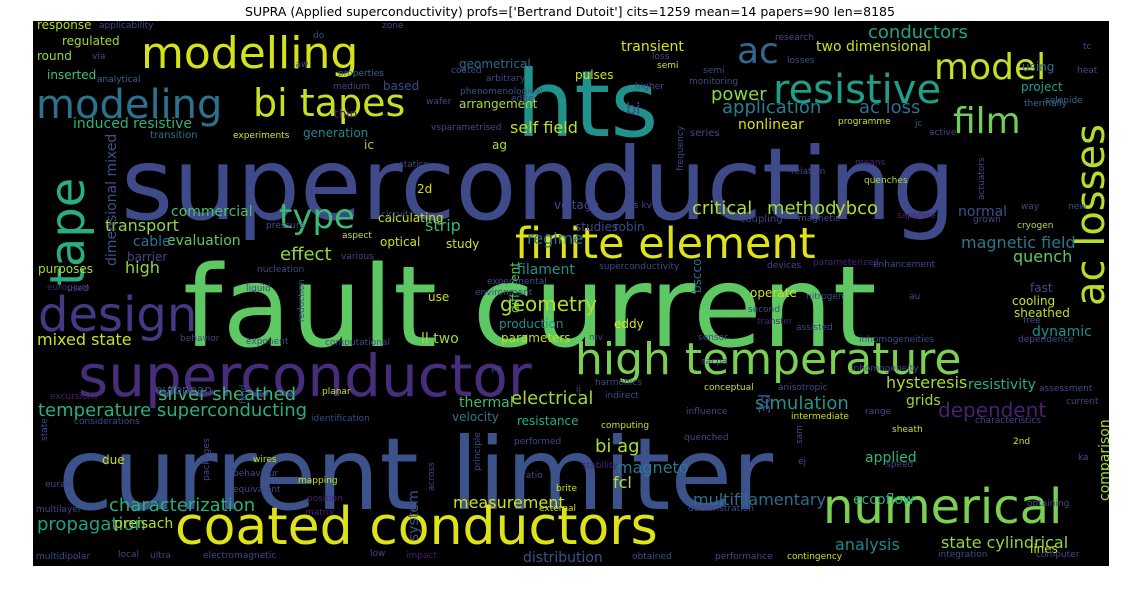 Image resolution: width=1140 pixels, height=590 pixels. What do you see at coordinates (907, 430) in the screenshot?
I see `cloud-word-sheath: sheath` at bounding box center [907, 430].